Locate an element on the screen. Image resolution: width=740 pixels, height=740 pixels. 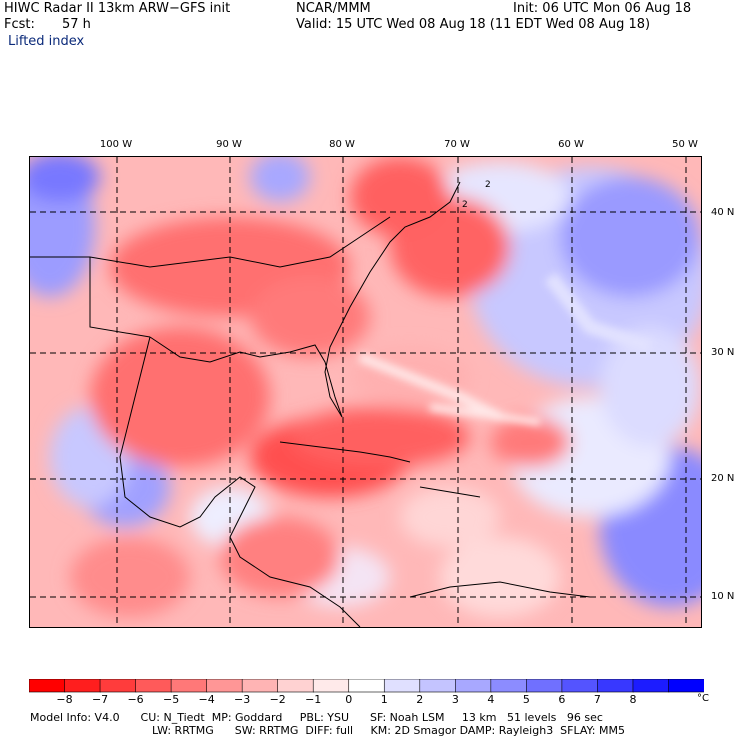
colorbar-tick-label: 4 is located at coordinates (491, 699).